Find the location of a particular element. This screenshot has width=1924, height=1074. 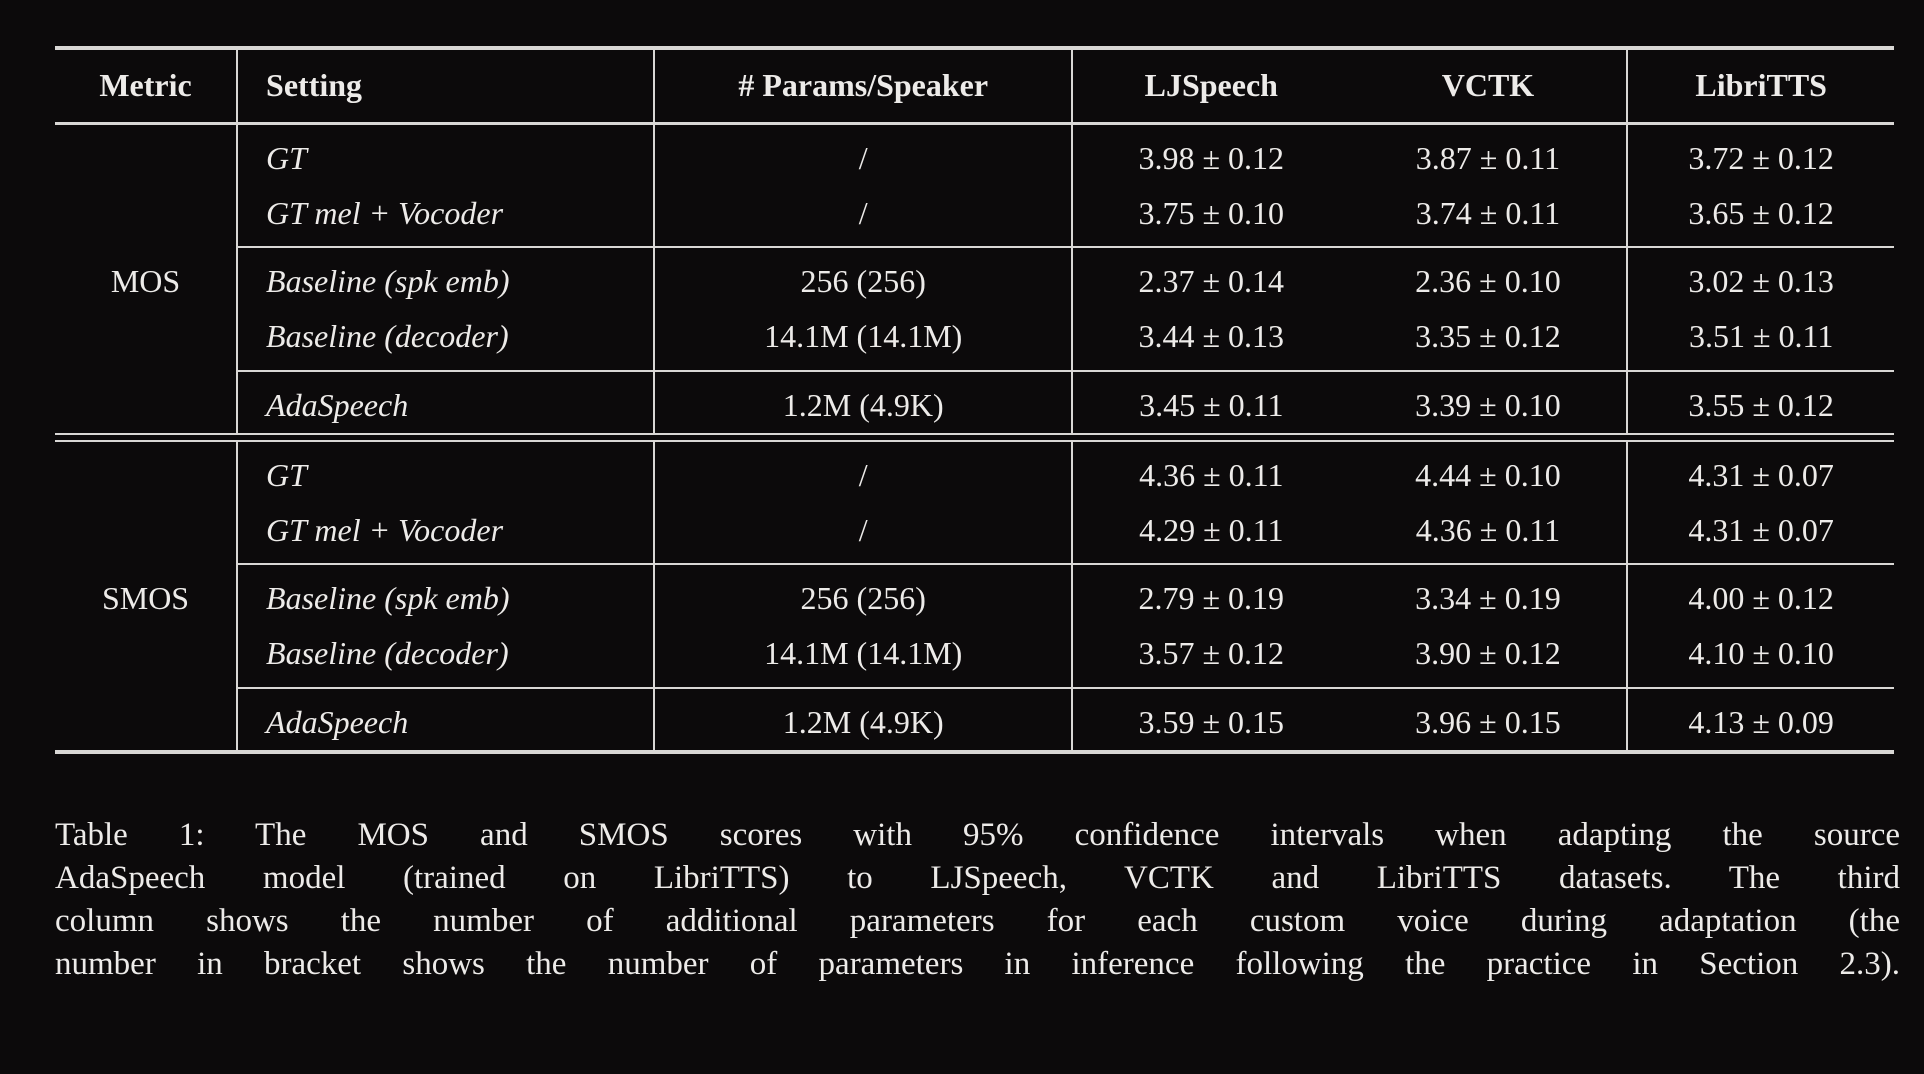

vctk-cell: 3.35 ± 0.12 is located at coordinates (1489, 340).